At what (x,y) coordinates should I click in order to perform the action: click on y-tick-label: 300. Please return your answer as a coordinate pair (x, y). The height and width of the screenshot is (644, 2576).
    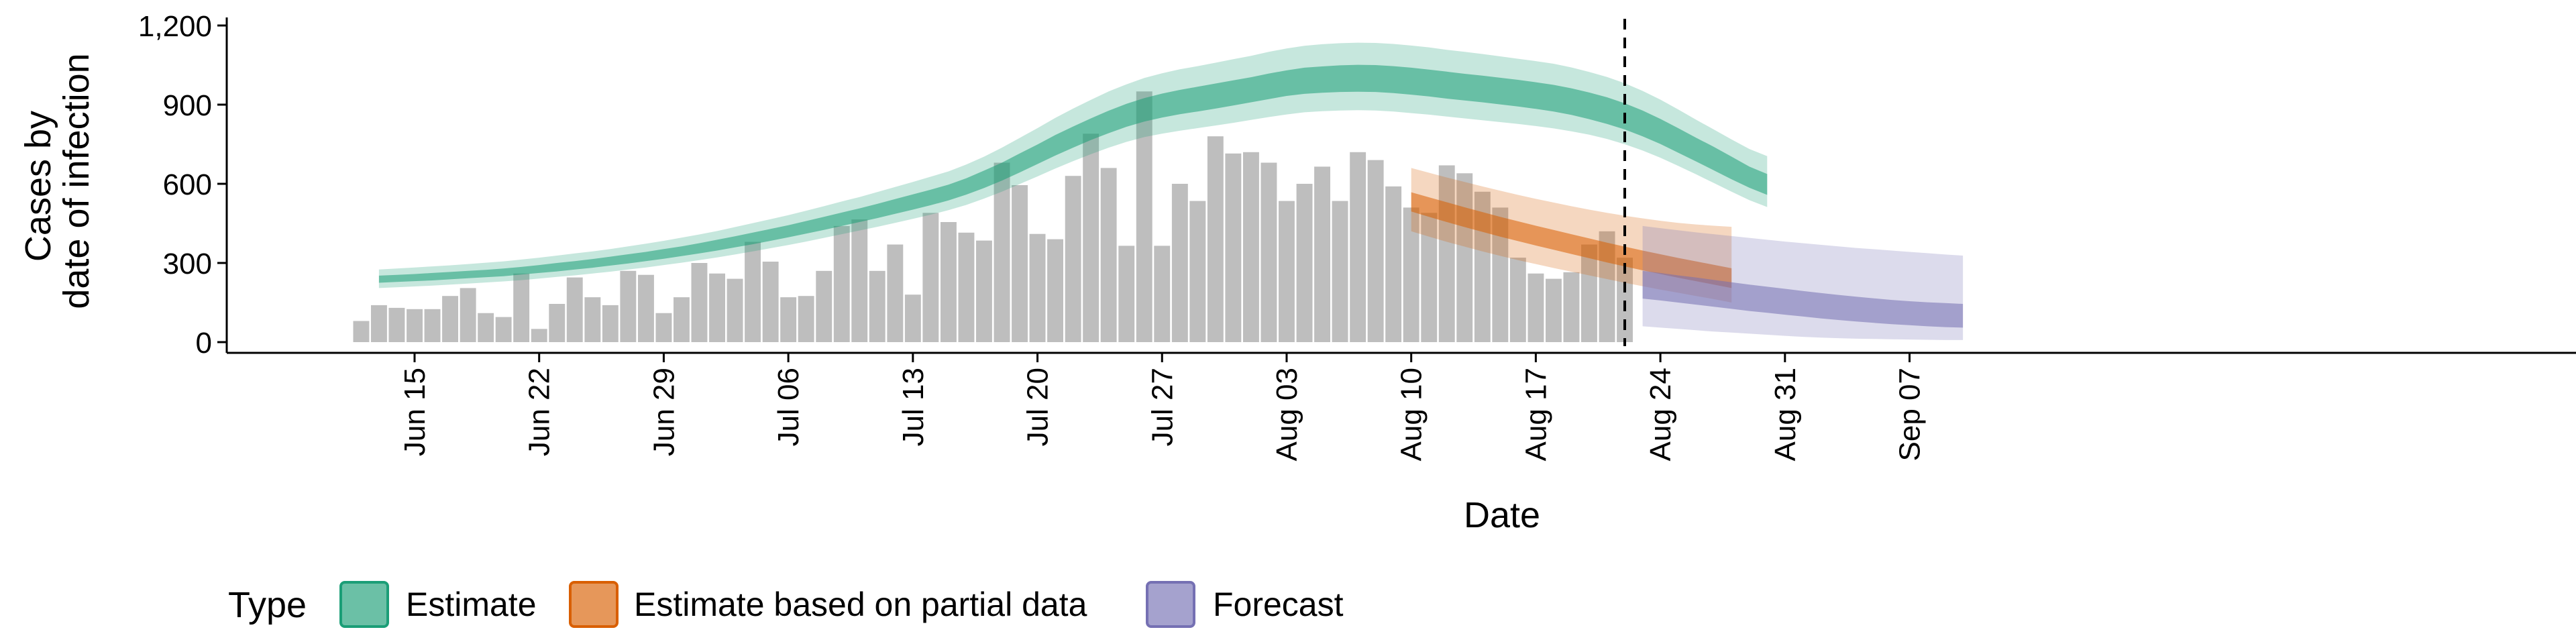
    Looking at the image, I should click on (187, 264).